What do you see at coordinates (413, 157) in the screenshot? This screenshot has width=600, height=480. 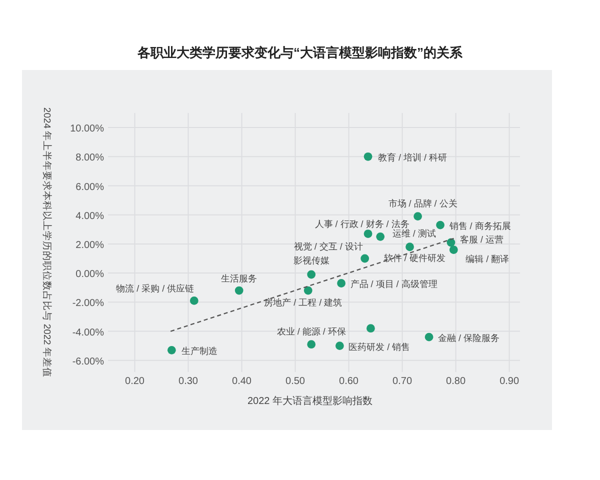 I see `data-label: 教育 / 培训 / 科研` at bounding box center [413, 157].